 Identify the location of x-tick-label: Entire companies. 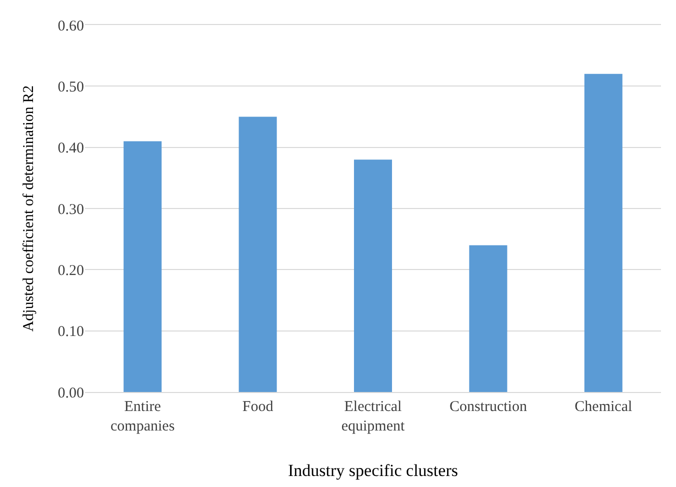
(142, 416).